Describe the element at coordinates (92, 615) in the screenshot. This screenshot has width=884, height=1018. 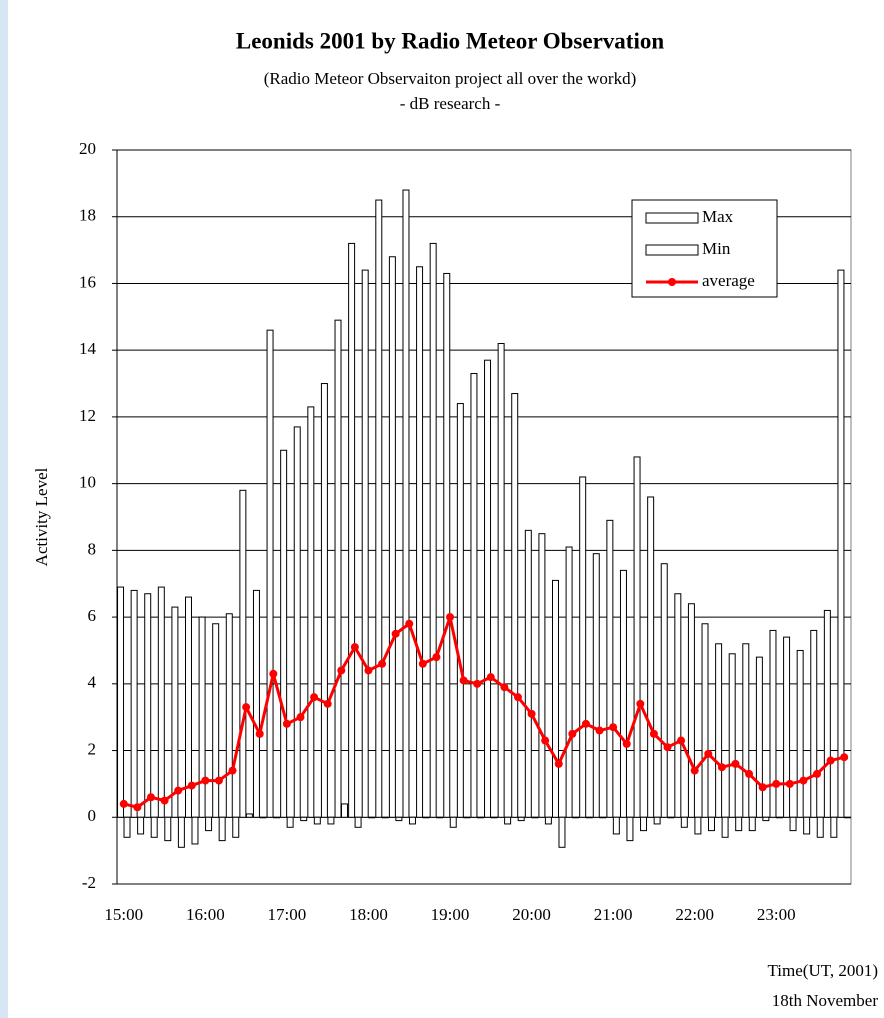
I see `y-tick-label: 6` at that location.